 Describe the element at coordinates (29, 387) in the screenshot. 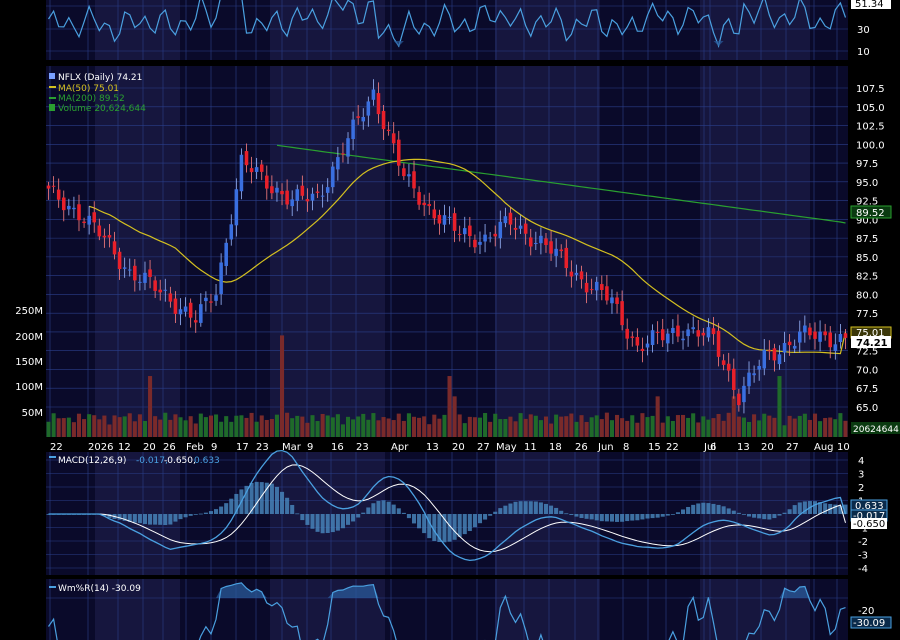

I see `volume-tick-label: 100M` at that location.